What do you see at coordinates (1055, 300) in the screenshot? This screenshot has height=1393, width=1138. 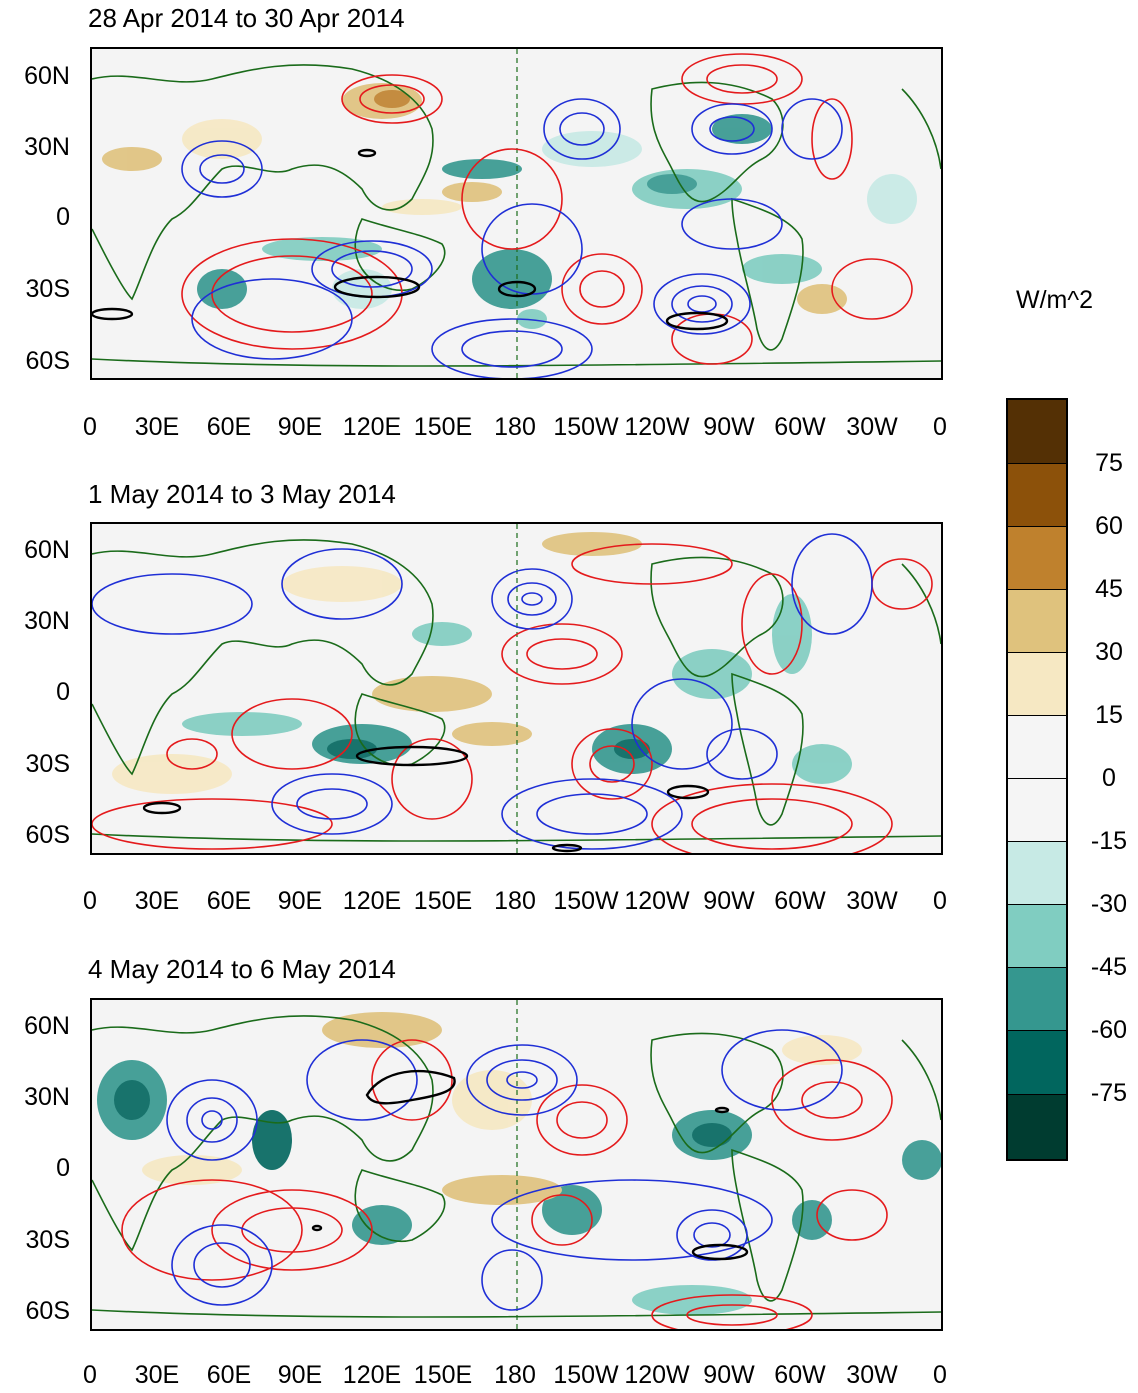 I see `units-label: W/m^2` at bounding box center [1055, 300].